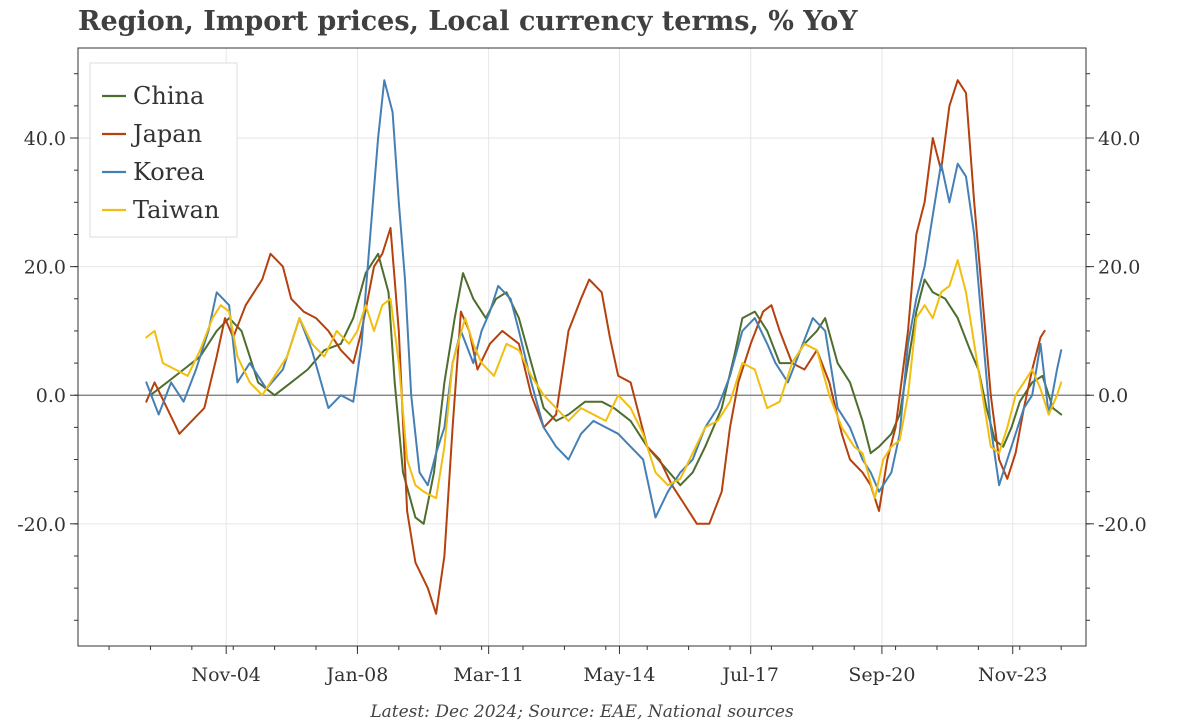 This screenshot has height=728, width=1200. Describe the element at coordinates (169, 172) in the screenshot. I see `legend-label-korea: Korea` at that location.